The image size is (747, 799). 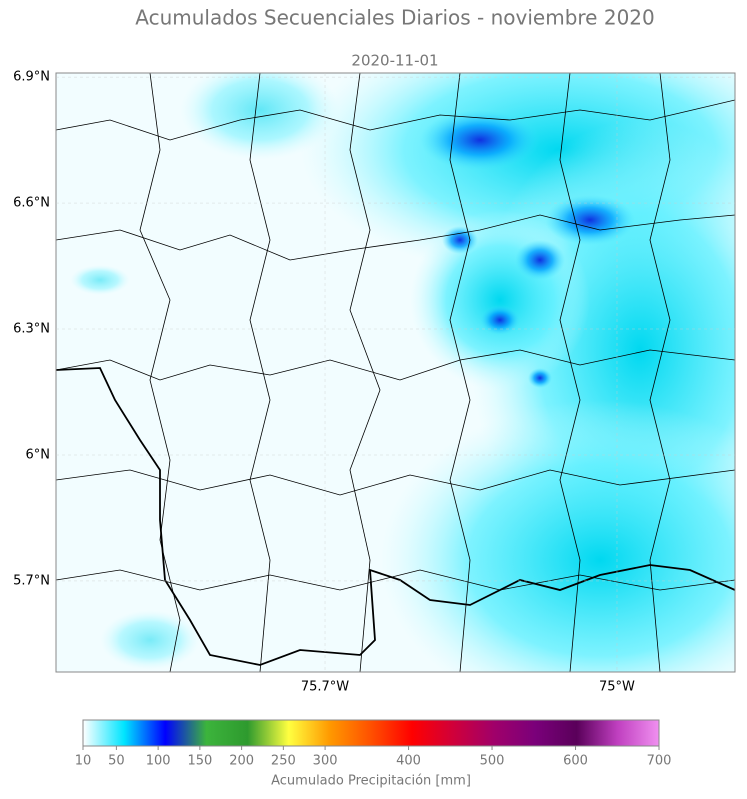 I want to click on colorbar-tick-label: 700, so click(x=659, y=761).